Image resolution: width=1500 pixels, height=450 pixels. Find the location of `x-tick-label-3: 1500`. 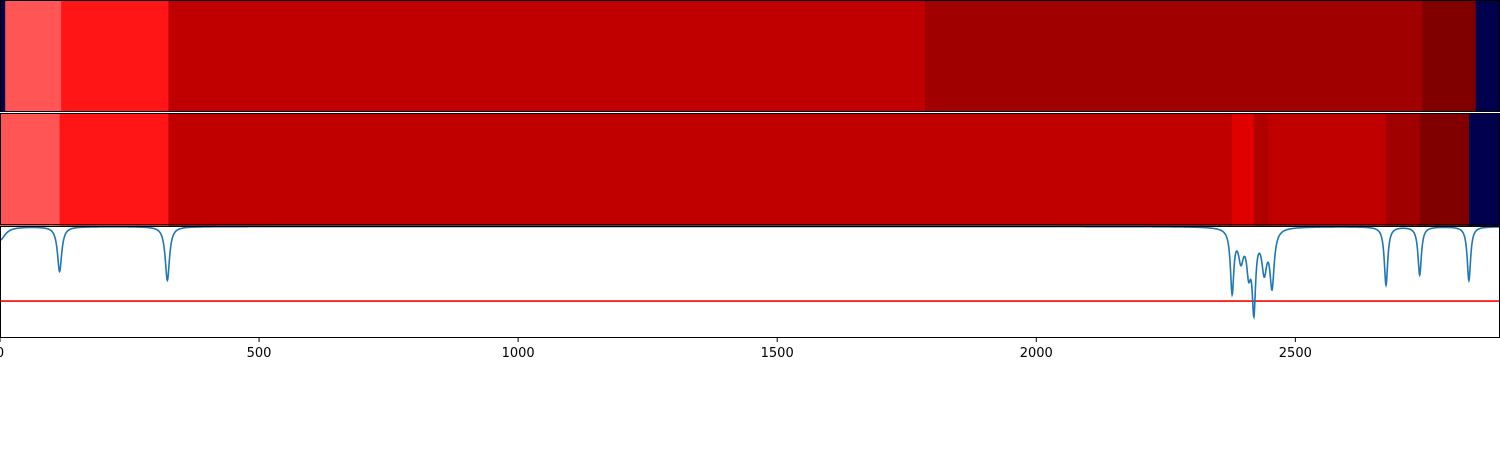

x-tick-label-3: 1500 is located at coordinates (777, 353).